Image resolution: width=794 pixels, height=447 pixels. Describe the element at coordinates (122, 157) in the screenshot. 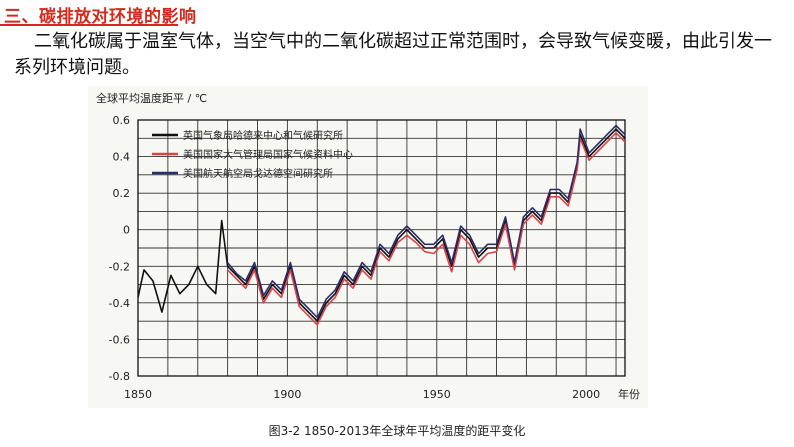

I see `y-tick-label: 0.4` at that location.